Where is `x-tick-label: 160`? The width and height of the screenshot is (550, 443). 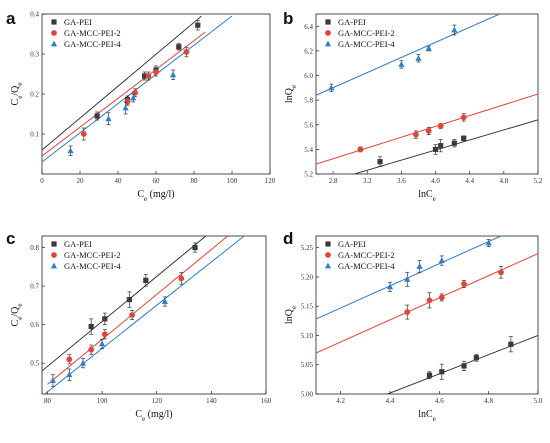 x-tick-label: 160 is located at coordinates (266, 401).